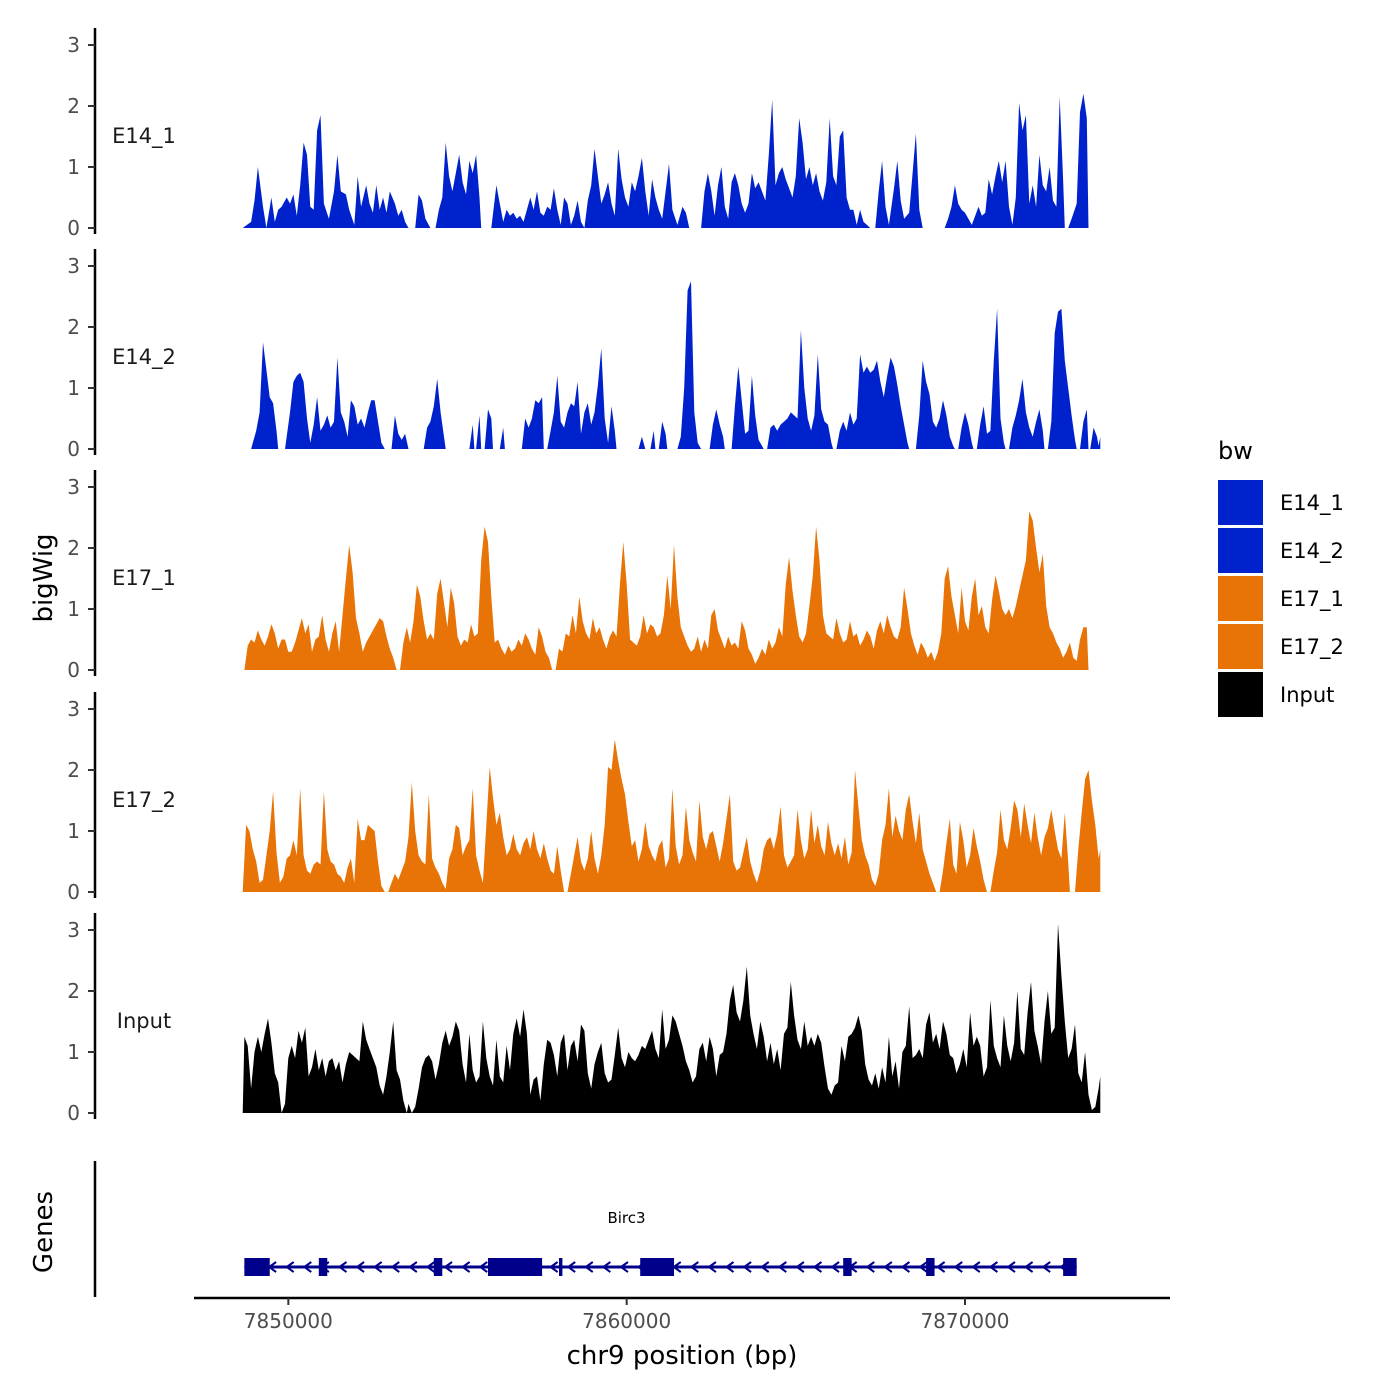  I want to click on genes-panel: Birc3, so click(585, 1229).